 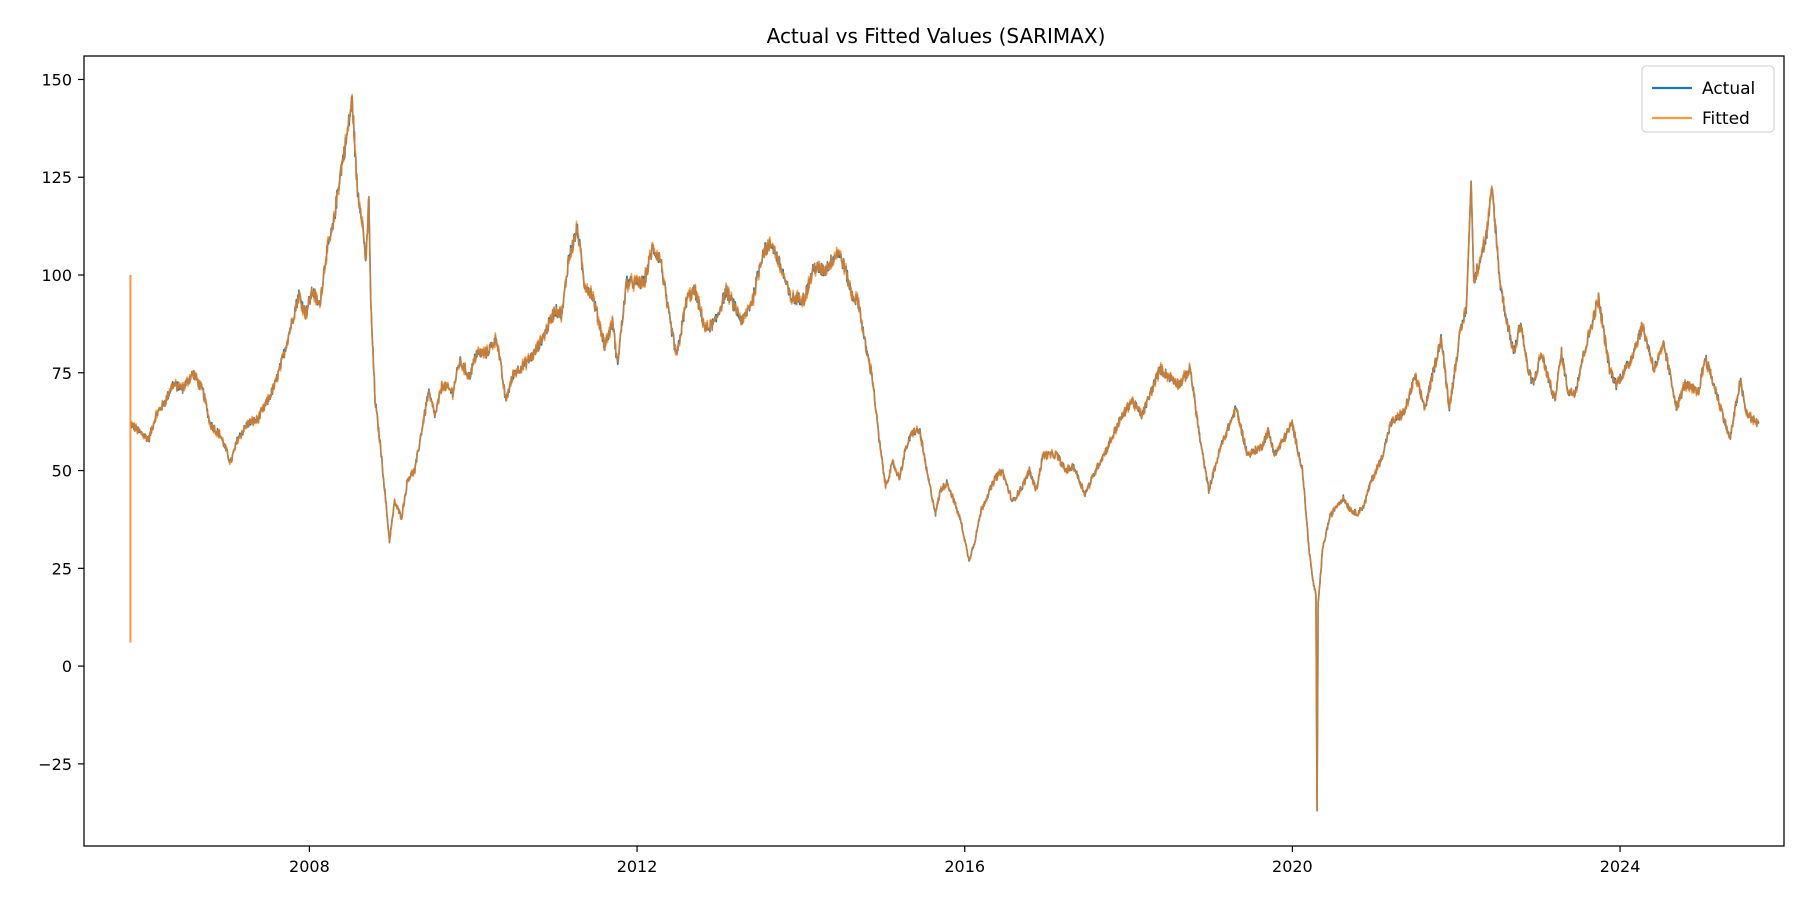 I want to click on legend: Actual Fitted, so click(x=1708, y=99).